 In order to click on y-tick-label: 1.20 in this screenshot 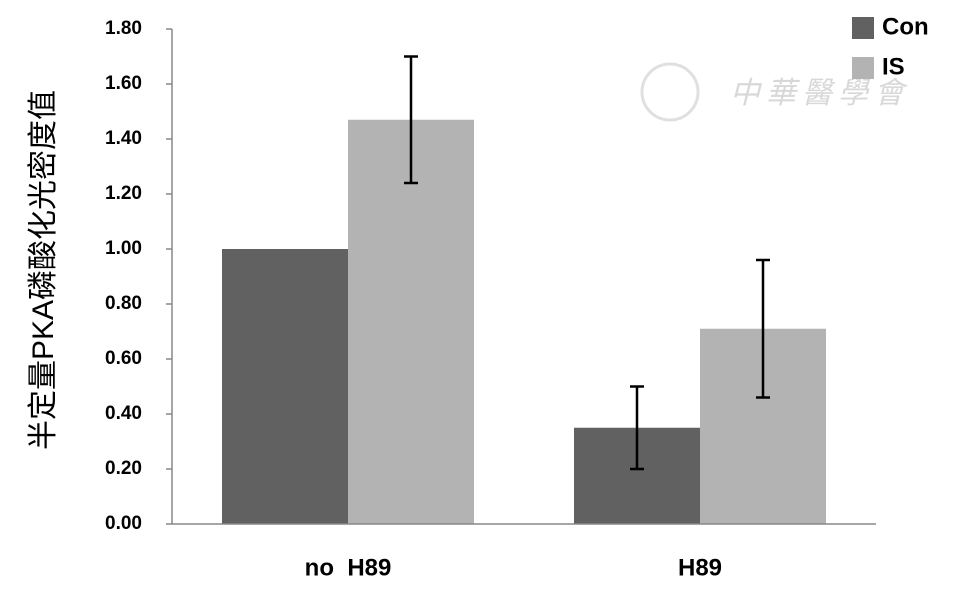, I will do `click(123, 193)`.